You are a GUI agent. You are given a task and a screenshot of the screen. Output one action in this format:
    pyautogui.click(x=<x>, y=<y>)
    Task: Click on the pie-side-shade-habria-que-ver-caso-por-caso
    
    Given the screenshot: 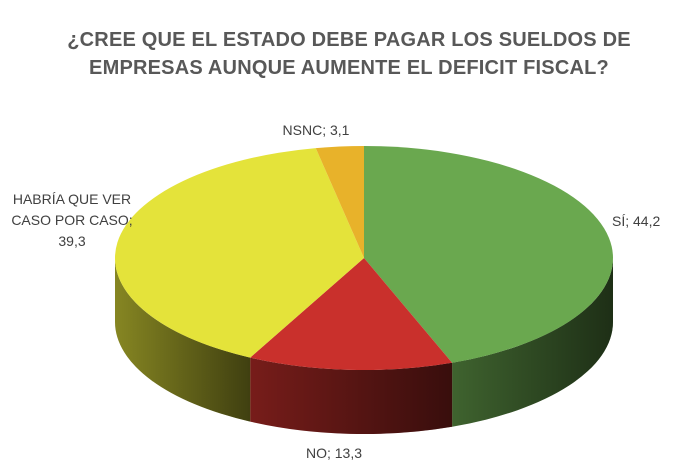 What is the action you would take?
    pyautogui.click(x=182, y=340)
    